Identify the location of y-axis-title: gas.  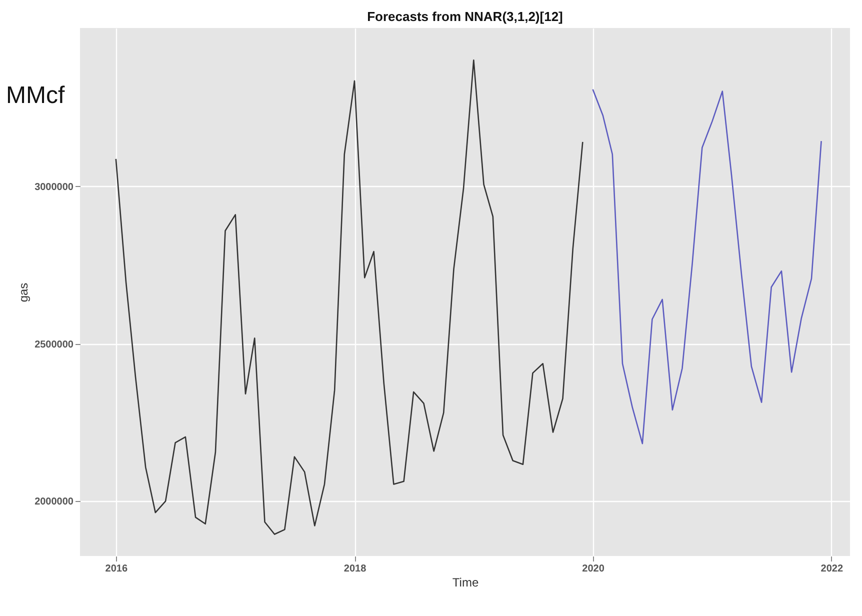
(23, 292).